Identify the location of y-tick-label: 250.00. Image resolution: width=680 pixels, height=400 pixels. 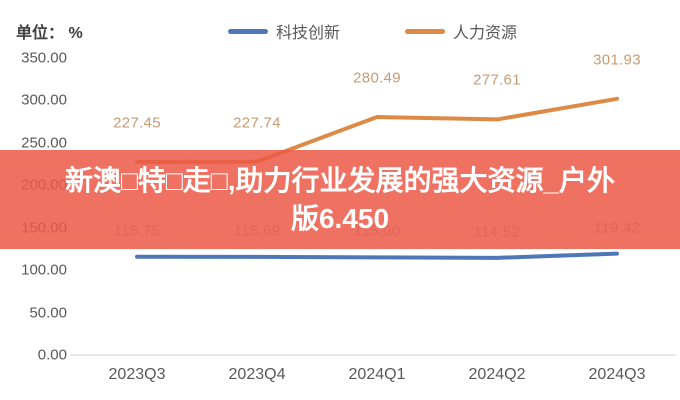
(44, 143).